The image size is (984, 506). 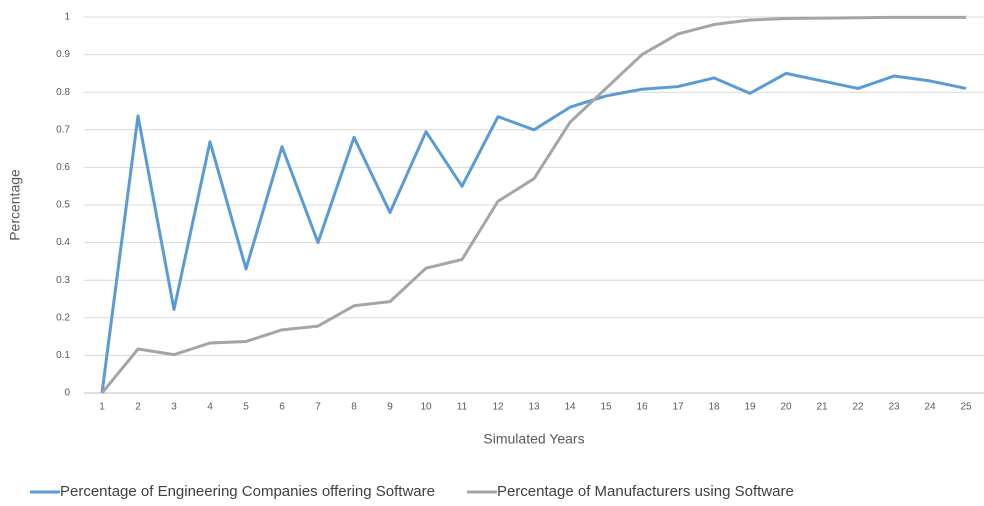 I want to click on x-tick-label: 5, so click(x=246, y=407).